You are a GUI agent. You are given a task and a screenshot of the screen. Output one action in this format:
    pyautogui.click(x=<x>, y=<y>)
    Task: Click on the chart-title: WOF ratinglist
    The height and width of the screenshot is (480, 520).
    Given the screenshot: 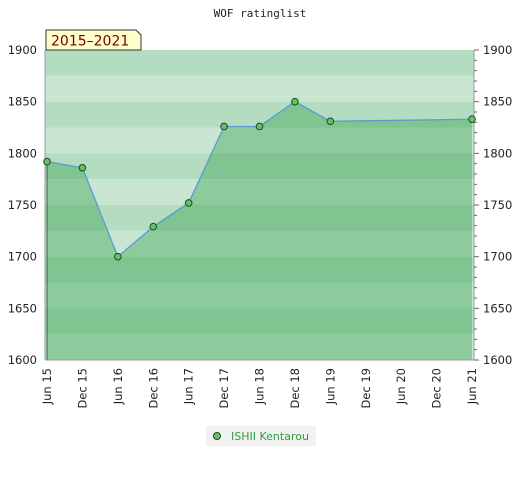 What is the action you would take?
    pyautogui.click(x=260, y=13)
    